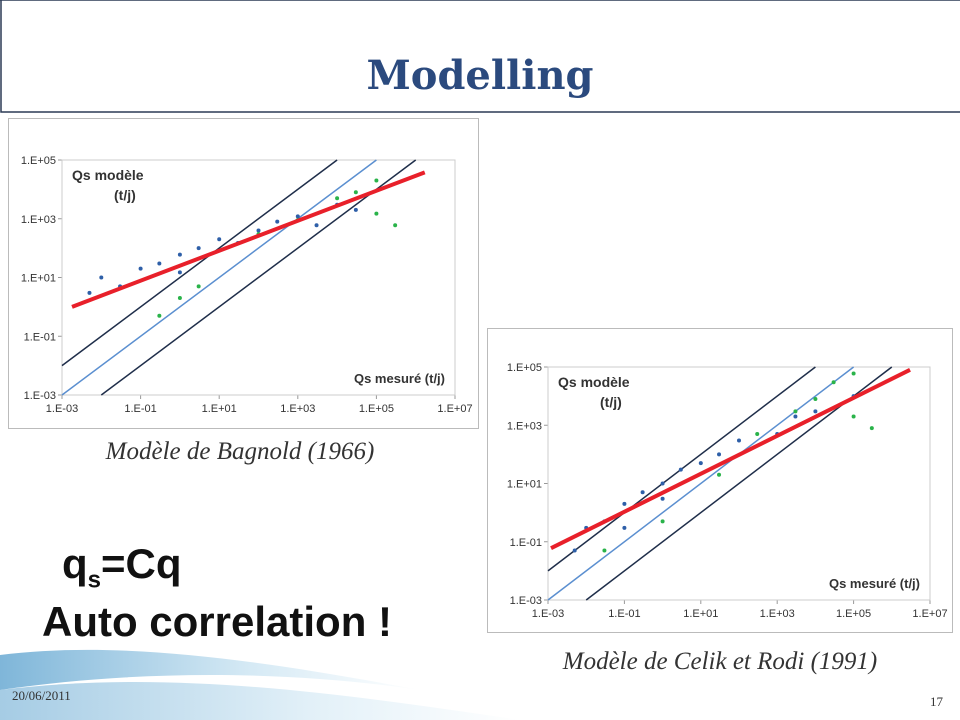  What do you see at coordinates (720, 661) in the screenshot?
I see `caption: Modèle de Celik et Rodi (1991)` at bounding box center [720, 661].